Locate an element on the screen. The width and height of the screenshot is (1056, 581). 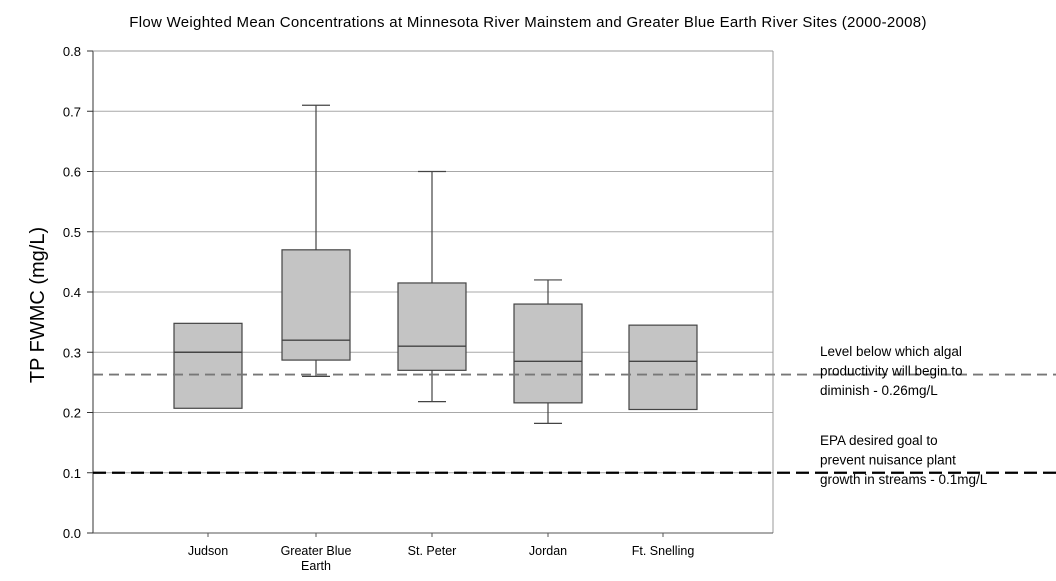
y-axis: 0.0 0.1 0.2 0.3 0.4 0.5 0.6 0.7 0.8 is located at coordinates (78, 292).